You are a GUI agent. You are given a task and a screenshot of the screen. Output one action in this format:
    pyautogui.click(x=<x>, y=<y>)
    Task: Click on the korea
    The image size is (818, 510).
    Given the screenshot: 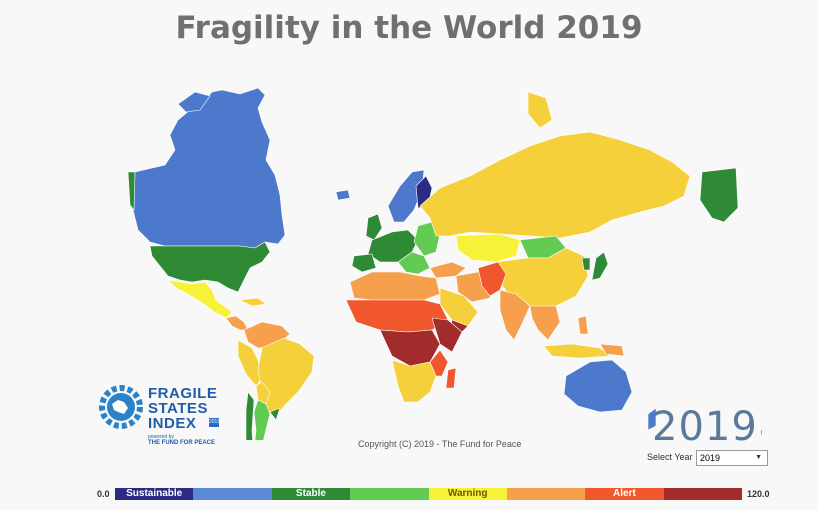 What is the action you would take?
    pyautogui.click(x=586, y=264)
    